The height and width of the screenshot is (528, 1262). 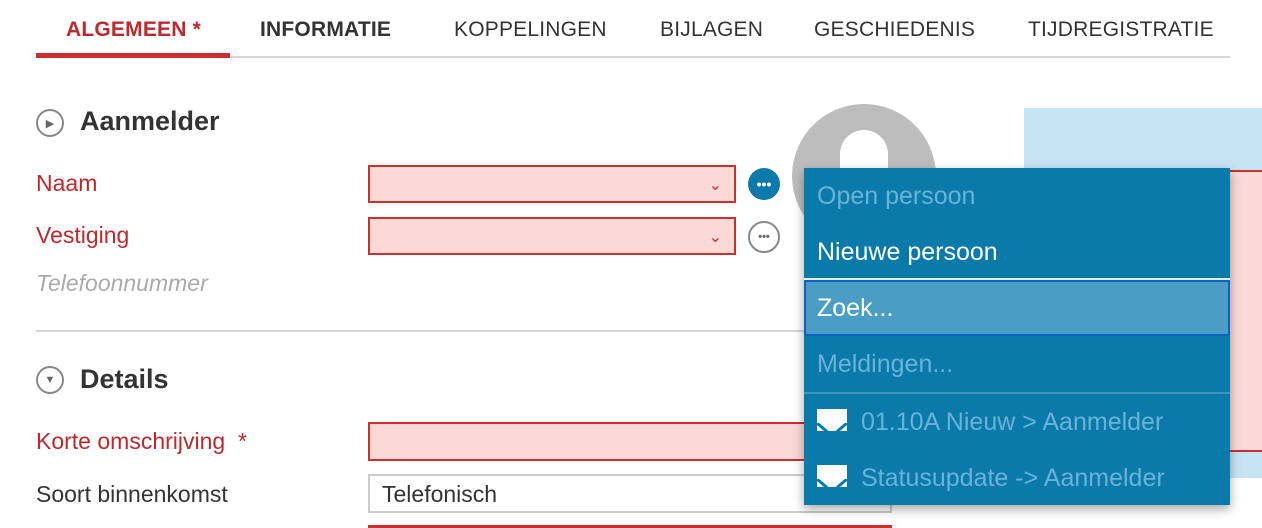 I want to click on tab-bijlagen: BIJLAGEN, so click(x=712, y=29).